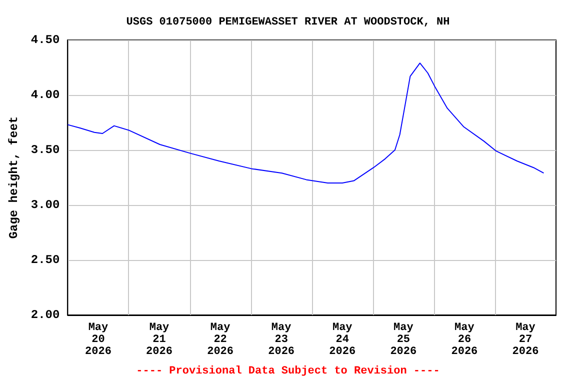 The width and height of the screenshot is (576, 384). What do you see at coordinates (288, 22) in the screenshot?
I see `chart-title: USGS 01075000 PEMIGEWASSET RIVER AT WOODSTOCK, NH` at bounding box center [288, 22].